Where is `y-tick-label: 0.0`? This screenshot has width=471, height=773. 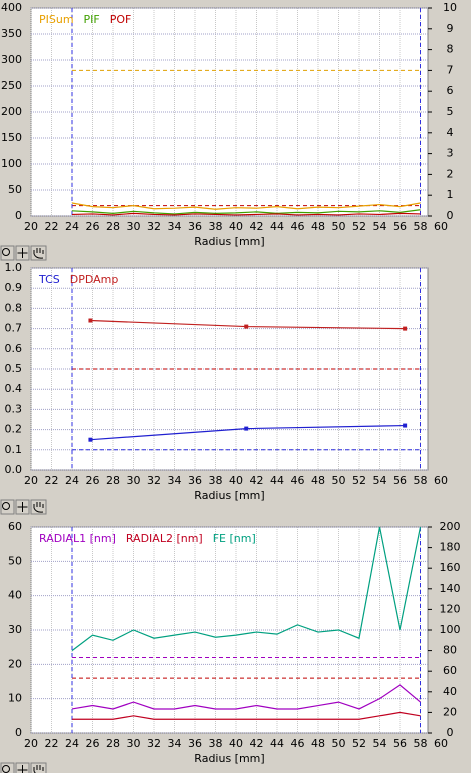 y-tick-label: 0.0 is located at coordinates (14, 469).